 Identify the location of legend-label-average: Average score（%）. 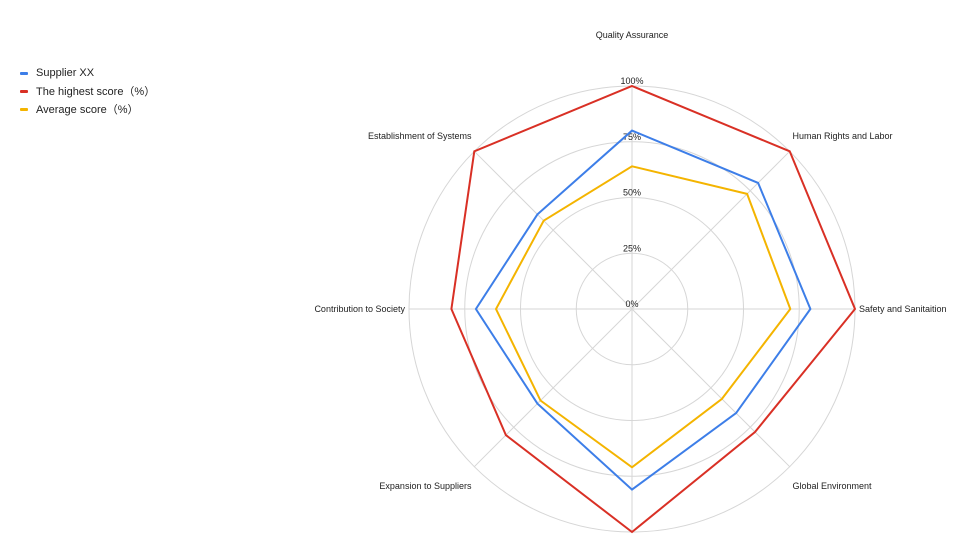
(87, 110).